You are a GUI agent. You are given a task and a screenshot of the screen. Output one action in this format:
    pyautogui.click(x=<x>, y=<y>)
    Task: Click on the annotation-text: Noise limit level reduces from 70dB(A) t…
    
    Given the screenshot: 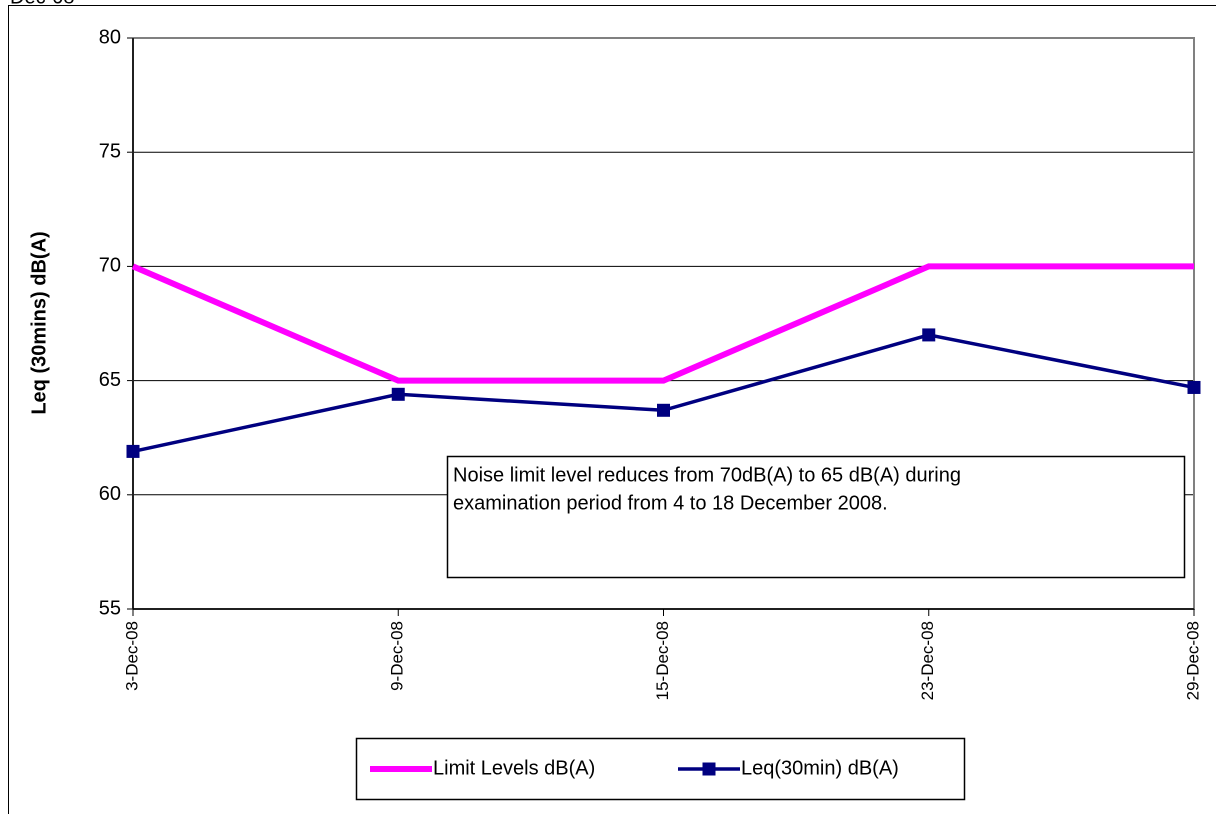 What is the action you would take?
    pyautogui.click(x=707, y=475)
    